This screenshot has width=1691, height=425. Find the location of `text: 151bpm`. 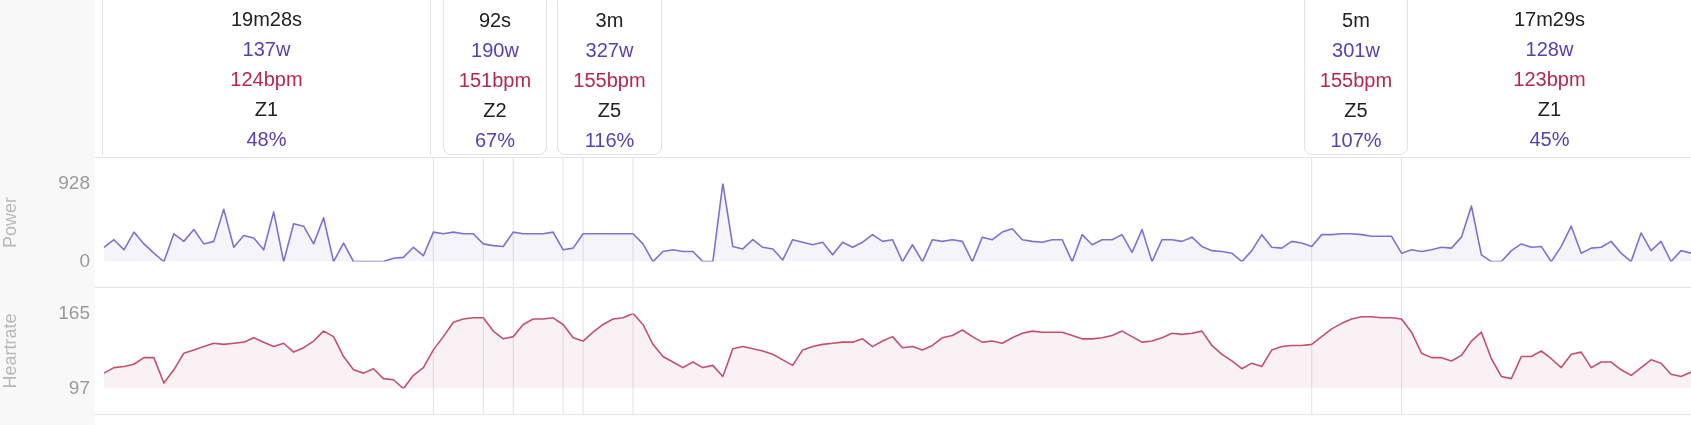

text: 151bpm is located at coordinates (495, 80).